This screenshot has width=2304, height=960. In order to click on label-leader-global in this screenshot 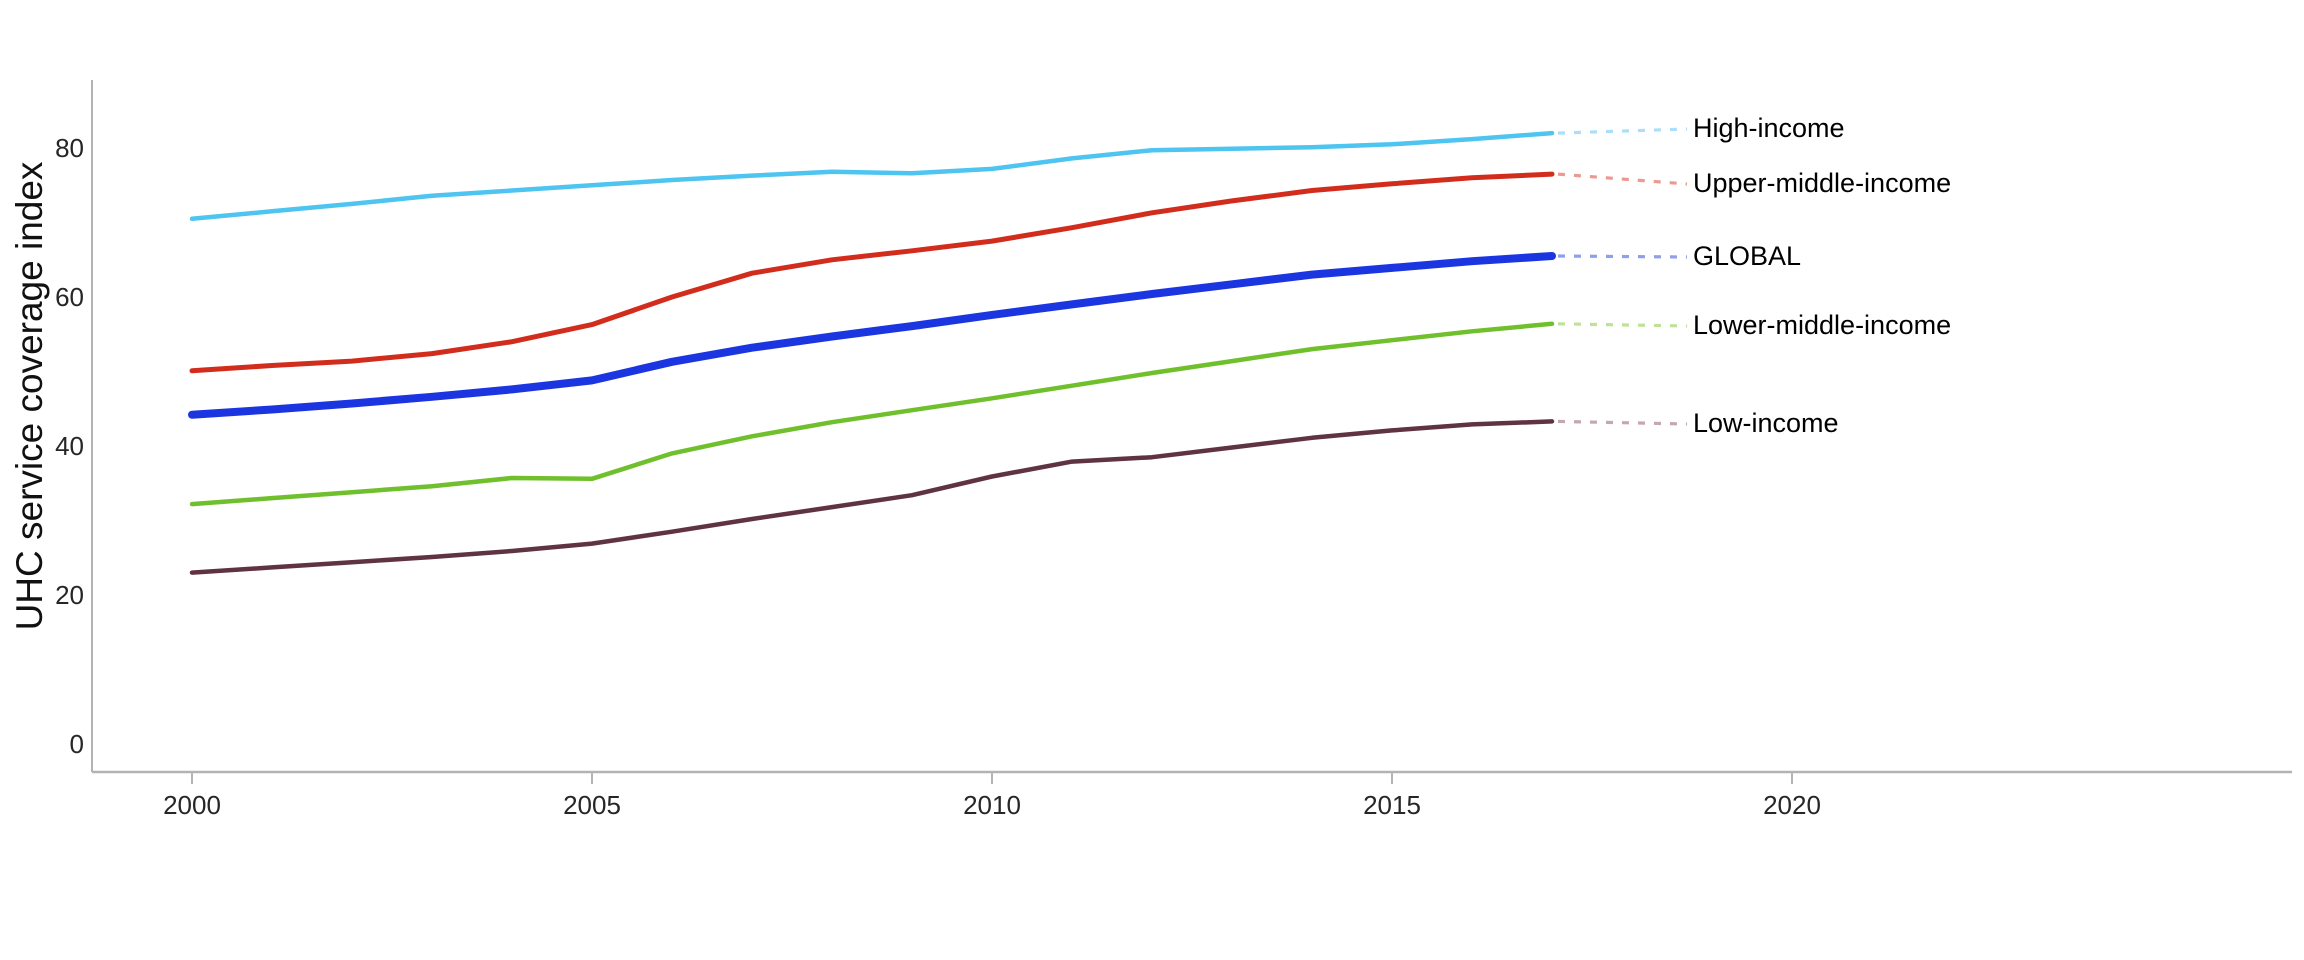, I will do `click(1622, 256)`.